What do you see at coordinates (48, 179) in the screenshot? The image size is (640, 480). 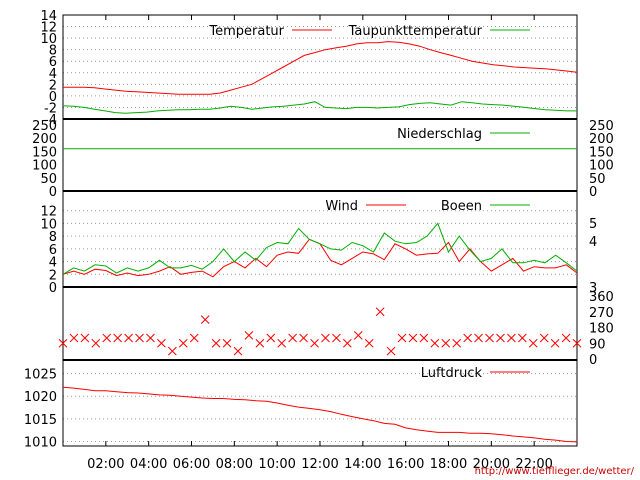 I see `y-tick-label: 50` at bounding box center [48, 179].